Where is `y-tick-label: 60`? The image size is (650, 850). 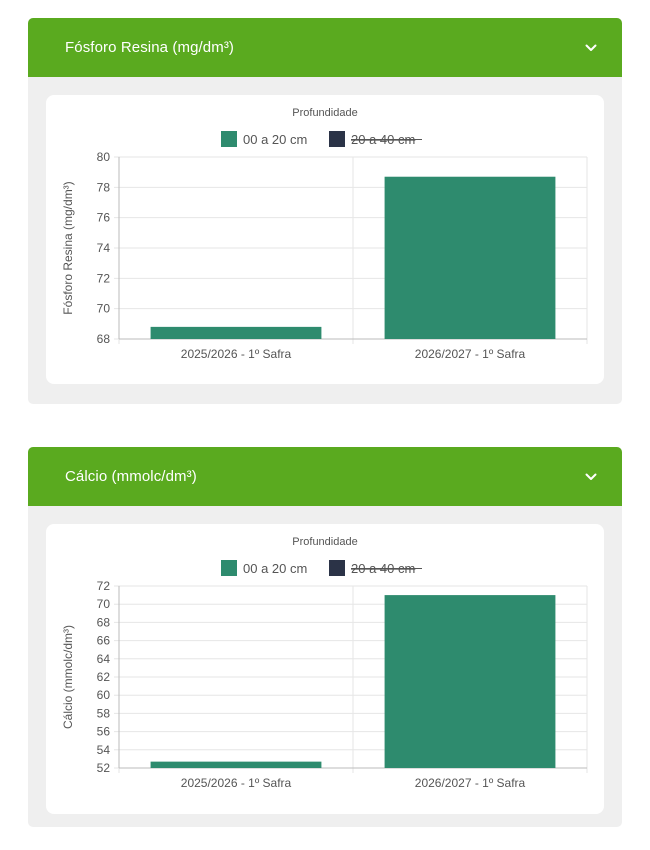
y-tick-label: 60 is located at coordinates (104, 695).